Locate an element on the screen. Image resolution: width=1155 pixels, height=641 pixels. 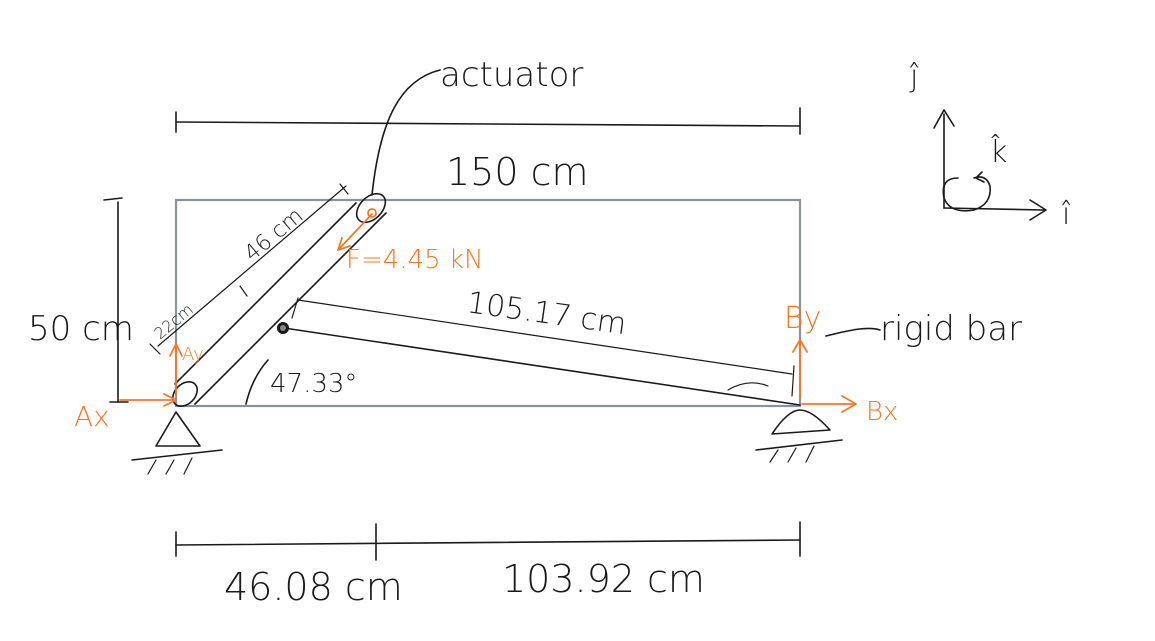
j-axis-label: ĵ is located at coordinates (914, 76).